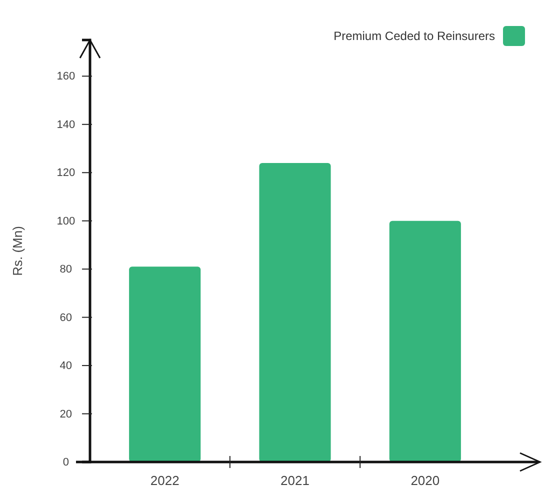 The height and width of the screenshot is (496, 551). I want to click on x-tick-label: 2022, so click(165, 480).